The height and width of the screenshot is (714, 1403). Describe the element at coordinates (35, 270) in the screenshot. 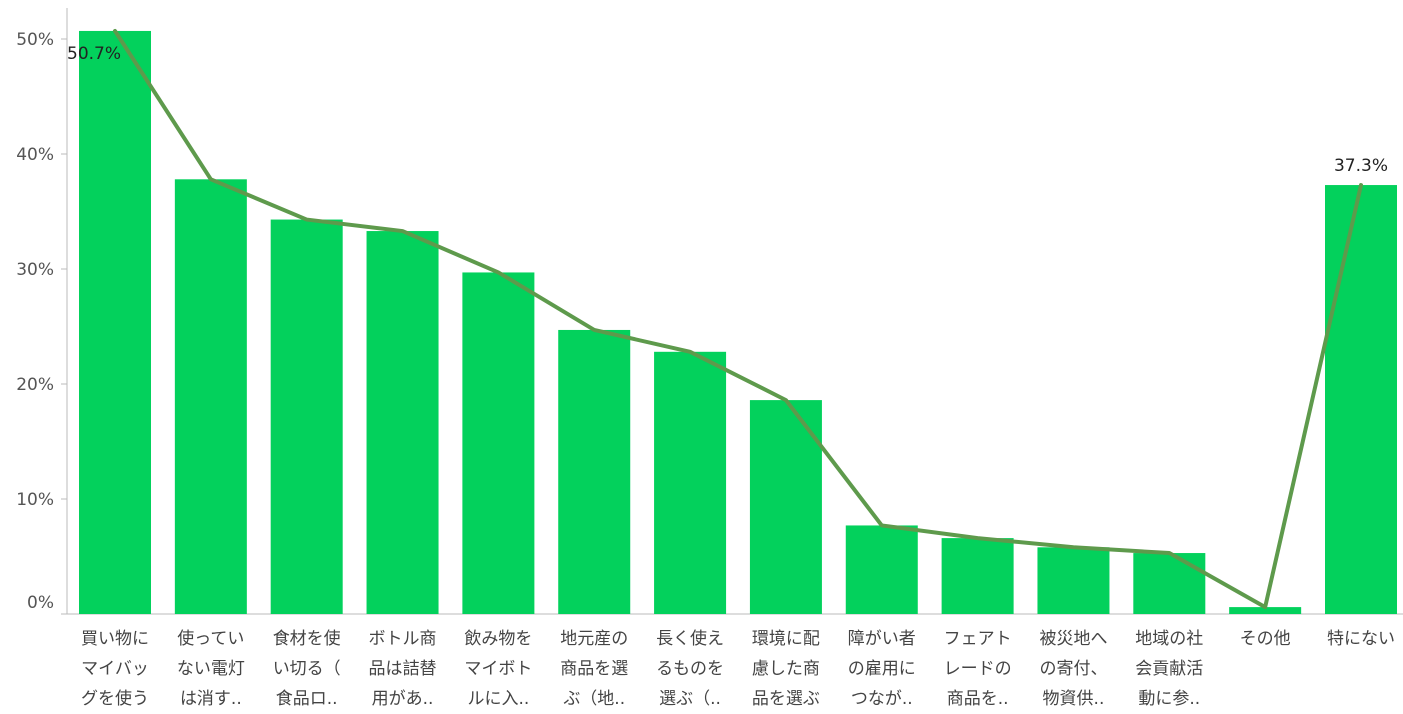

I see `y-tick-label: 30%` at that location.